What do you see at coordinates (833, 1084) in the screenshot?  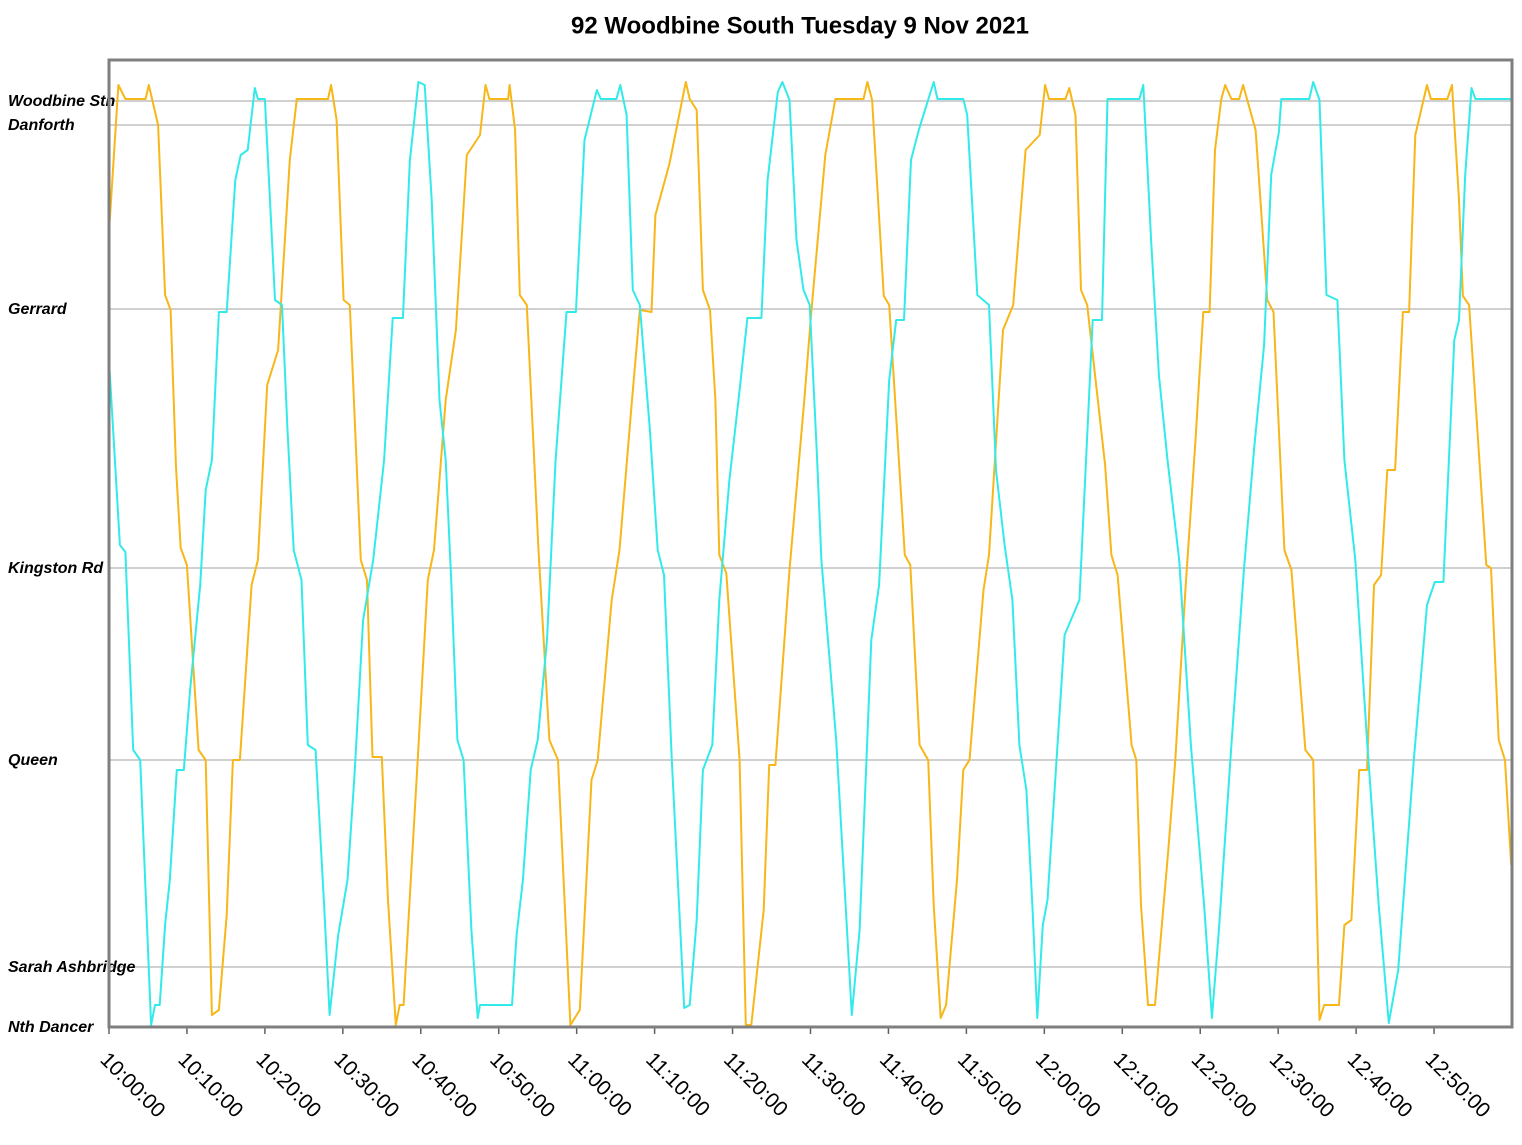 I see `x-tick-label: 11:30:00` at bounding box center [833, 1084].